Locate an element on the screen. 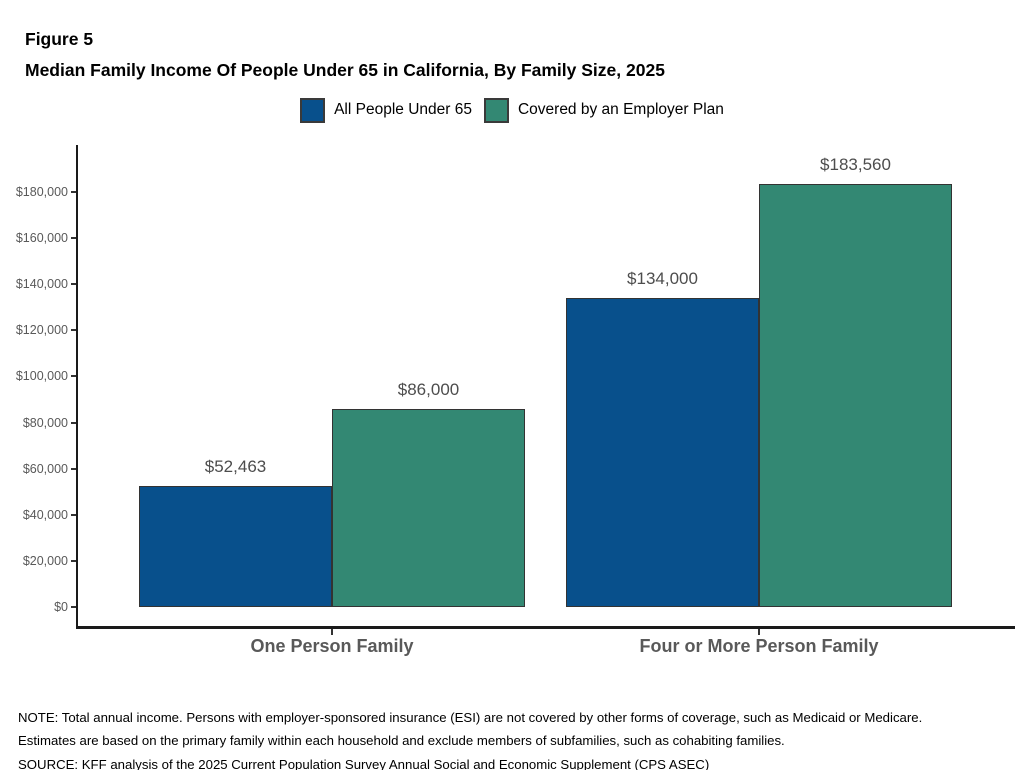 This screenshot has width=1024, height=770. bar-all-under-65-group1 is located at coordinates (235, 546).